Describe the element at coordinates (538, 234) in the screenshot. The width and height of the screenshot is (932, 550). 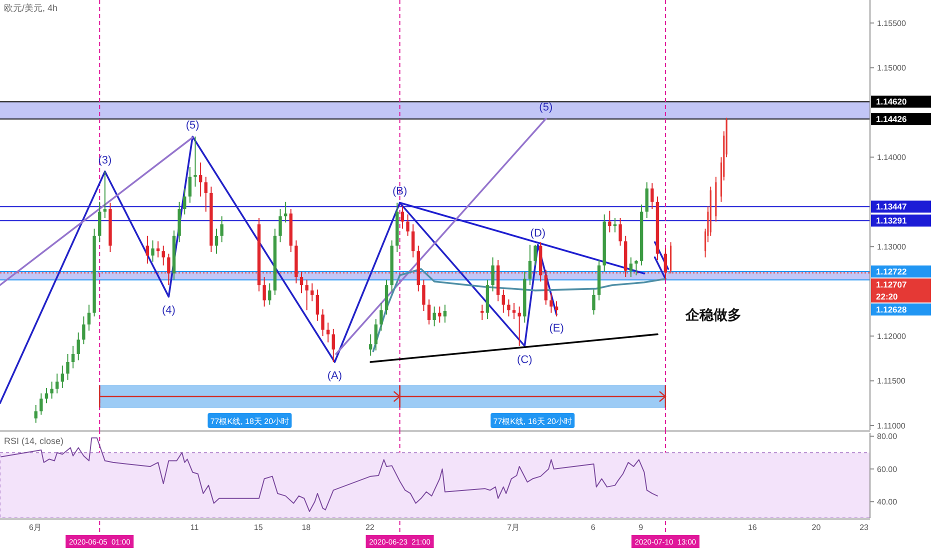
I see `annotation: (D)` at that location.